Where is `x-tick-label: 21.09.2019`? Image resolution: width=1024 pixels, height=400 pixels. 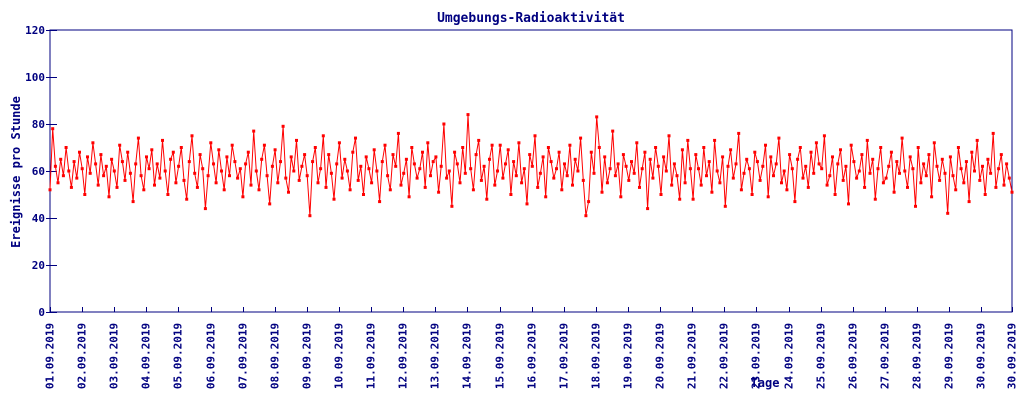
x-tick-label: 21.09.2019 is located at coordinates (692, 356).